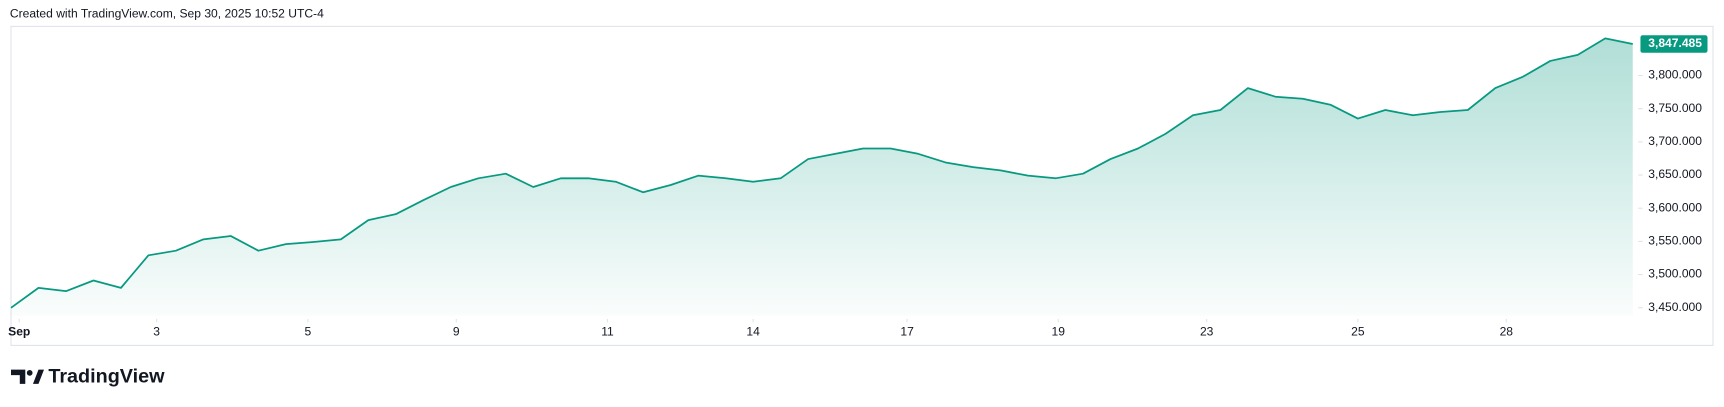 The height and width of the screenshot is (407, 1724). Describe the element at coordinates (456, 331) in the screenshot. I see `x-tick-label: 9` at that location.